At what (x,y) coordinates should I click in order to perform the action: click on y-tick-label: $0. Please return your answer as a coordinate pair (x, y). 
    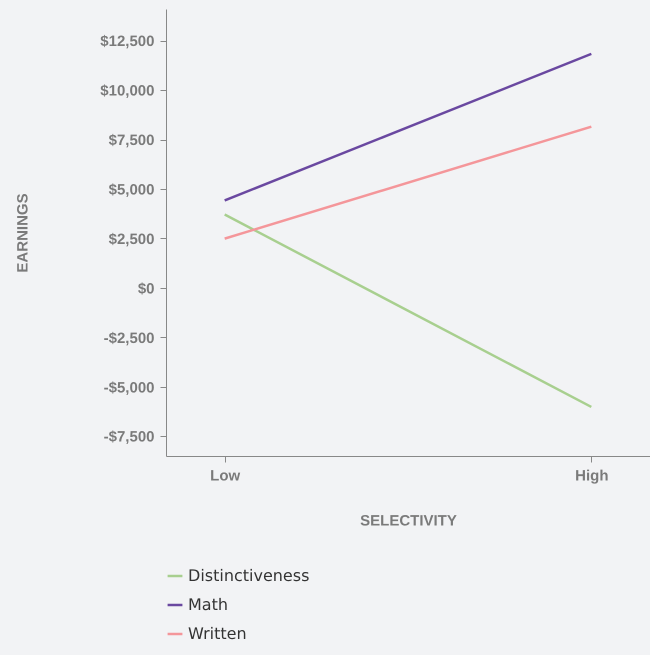
    Looking at the image, I should click on (146, 289).